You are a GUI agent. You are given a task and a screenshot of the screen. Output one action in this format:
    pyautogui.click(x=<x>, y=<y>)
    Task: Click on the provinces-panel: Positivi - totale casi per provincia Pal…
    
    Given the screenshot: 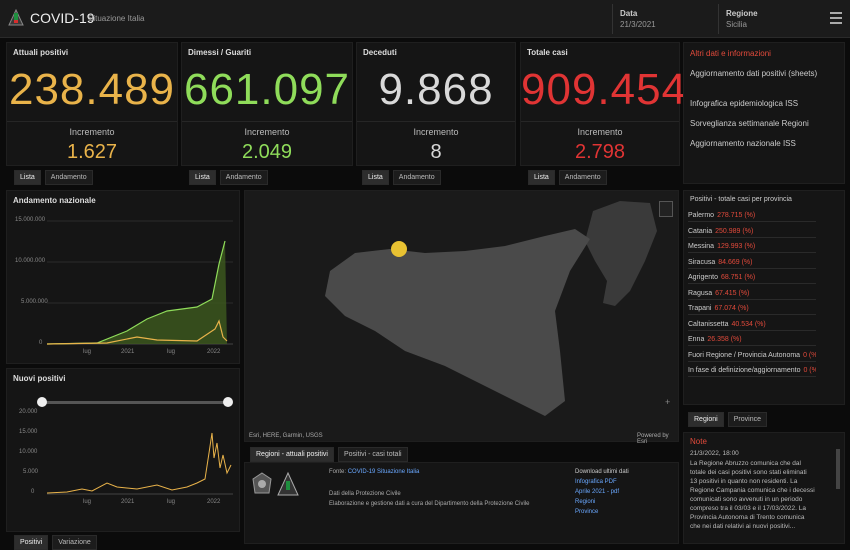 What is the action you would take?
    pyautogui.click(x=764, y=297)
    